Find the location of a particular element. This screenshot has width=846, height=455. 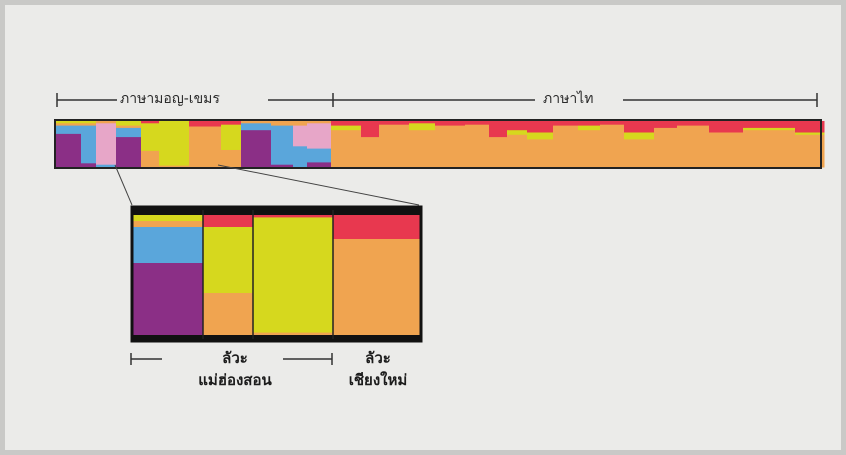

cluster-group-lawa-cm is located at coordinates (377, 275).